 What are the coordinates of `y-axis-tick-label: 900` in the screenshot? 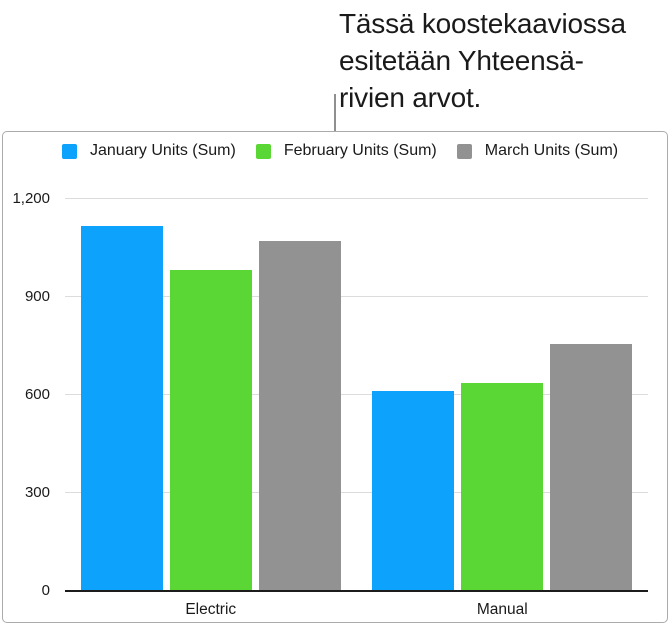 It's located at (37, 296).